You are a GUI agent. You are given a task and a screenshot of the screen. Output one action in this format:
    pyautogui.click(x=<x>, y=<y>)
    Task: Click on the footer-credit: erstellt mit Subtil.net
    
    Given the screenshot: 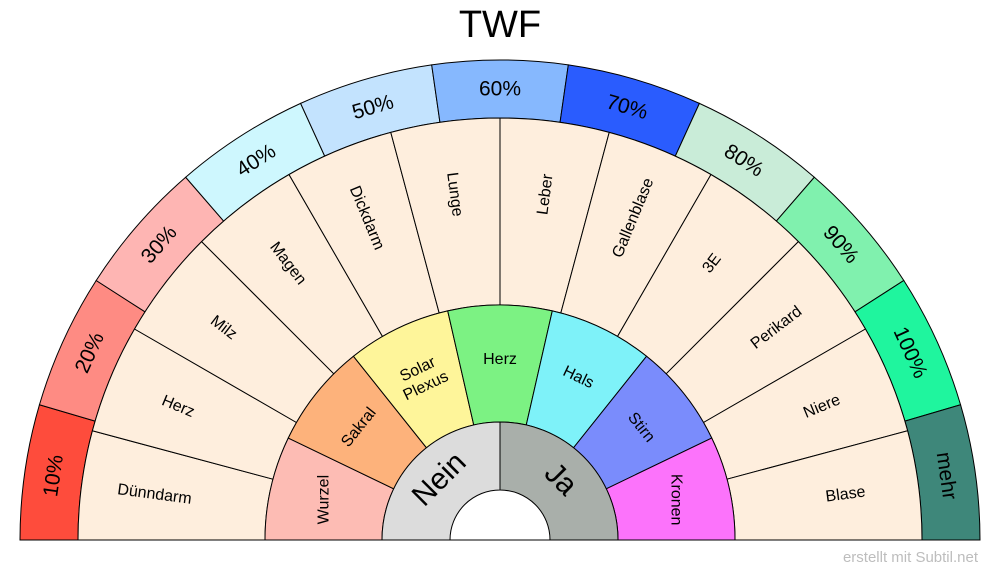 What is the action you would take?
    pyautogui.click(x=910, y=557)
    